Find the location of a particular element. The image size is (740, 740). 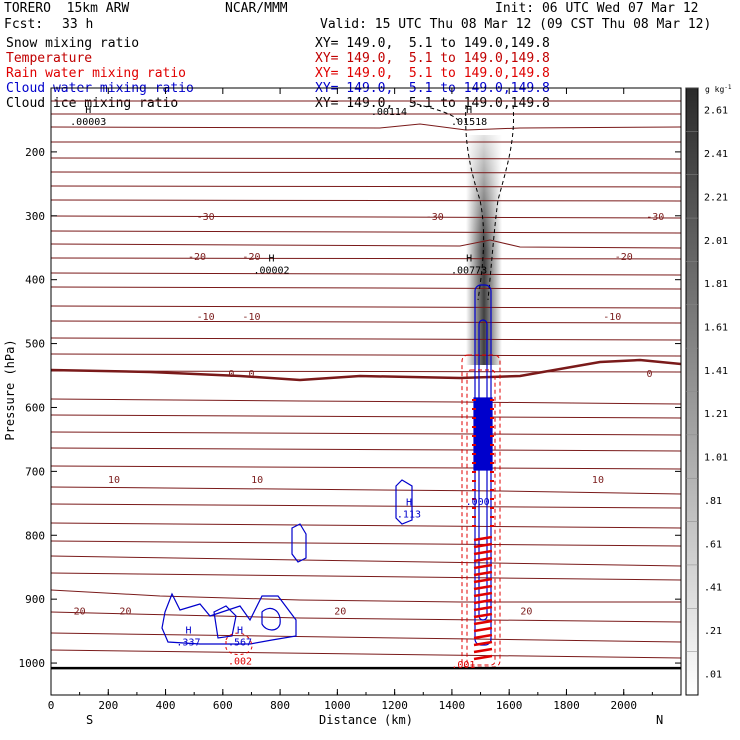

maximum-value: .002 is located at coordinates (240, 662).